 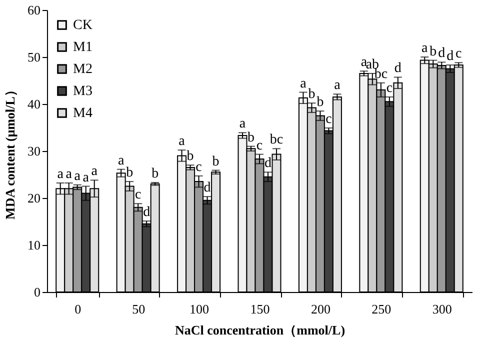 I want to click on y-tick-label: 0, so click(x=37, y=292).